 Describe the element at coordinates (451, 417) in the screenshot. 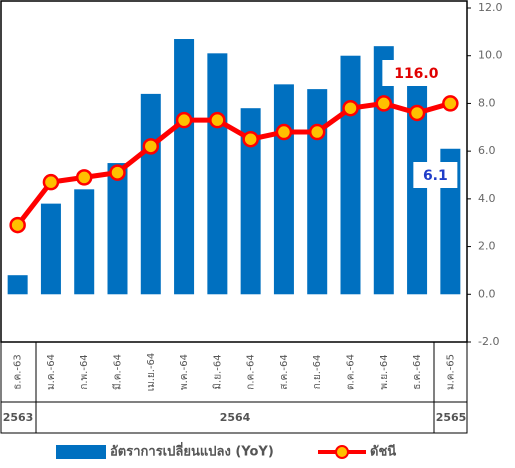

I see `year-label: 2565` at that location.